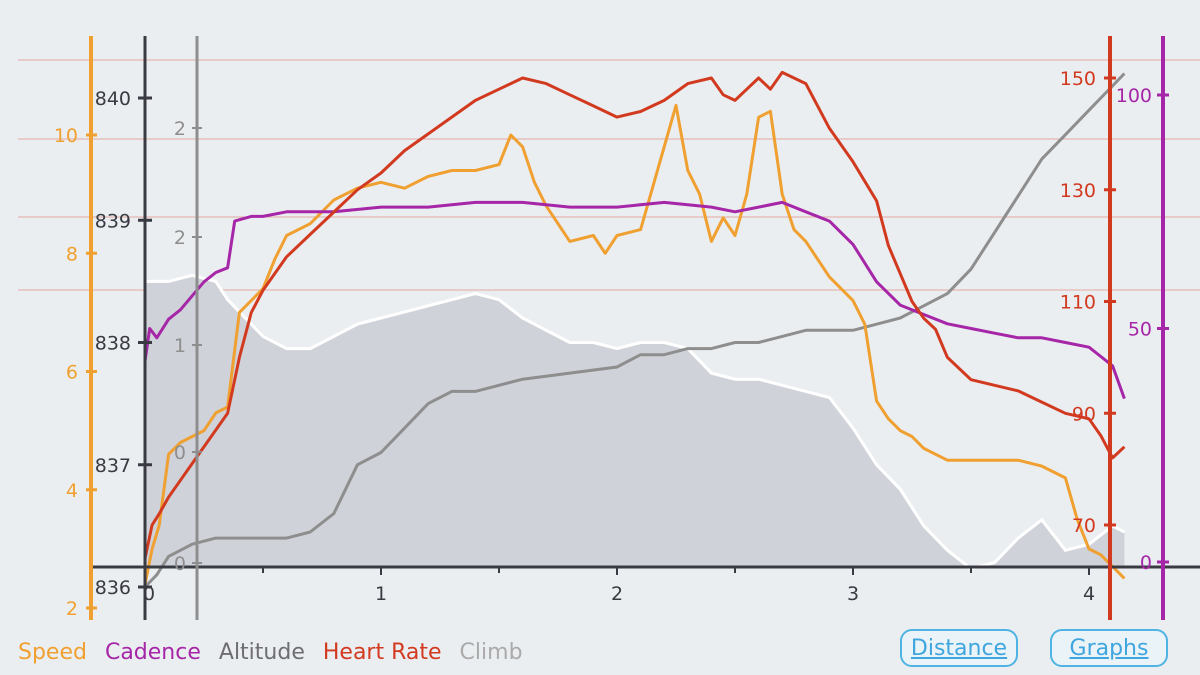 This screenshot has height=675, width=1200. Describe the element at coordinates (1134, 96) in the screenshot. I see `cadence-tick-label: 100` at that location.